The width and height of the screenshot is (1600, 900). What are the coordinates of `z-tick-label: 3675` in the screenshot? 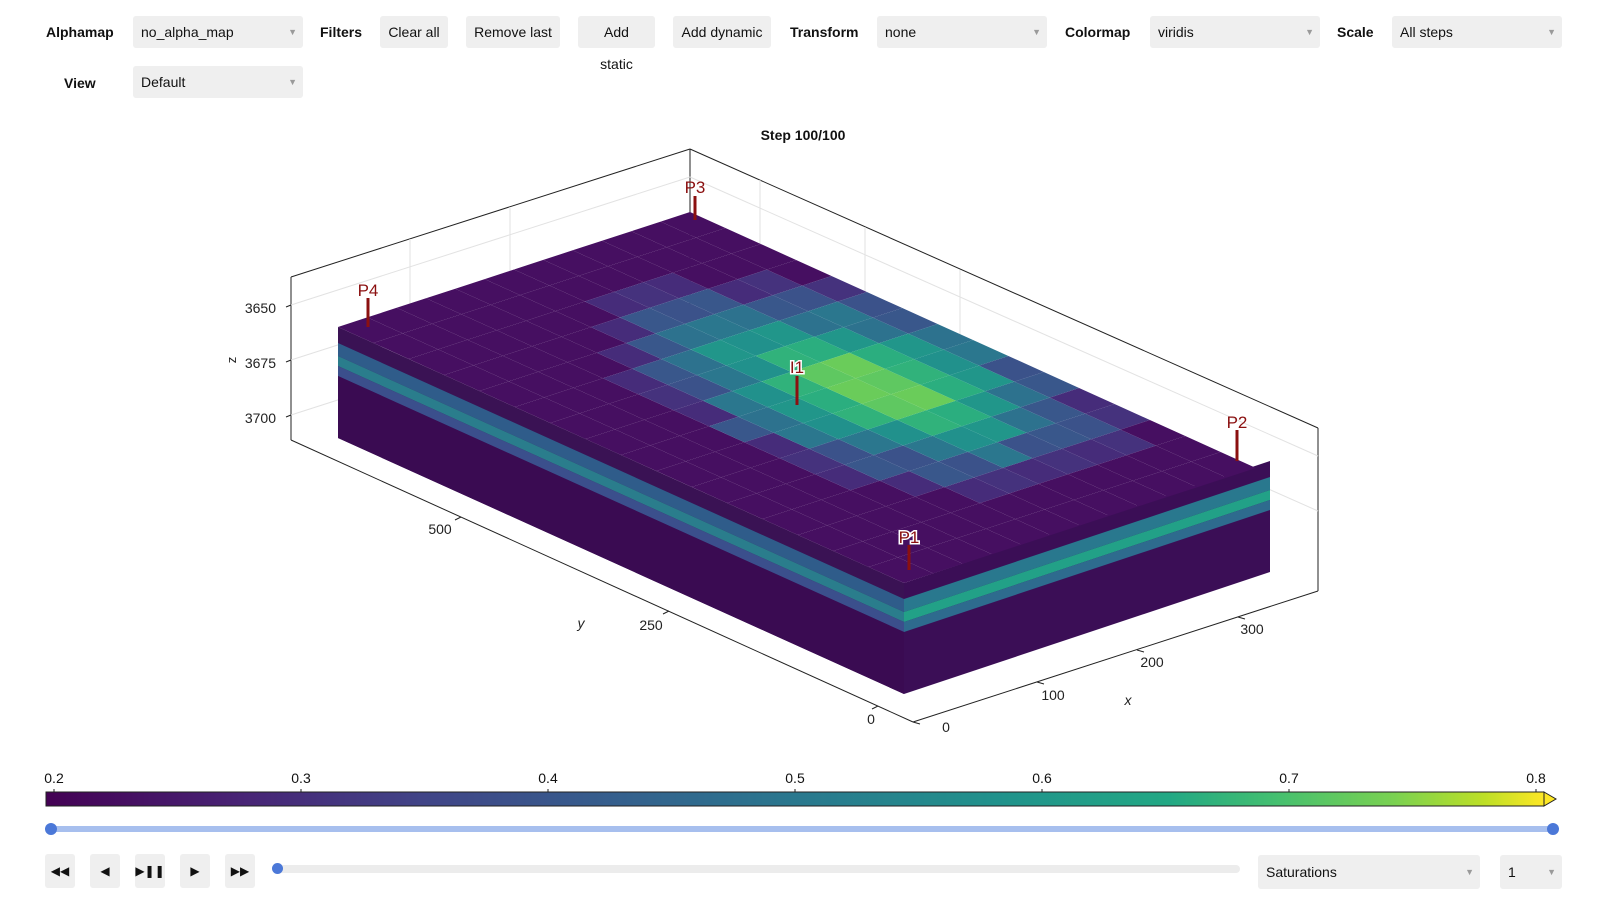 It's located at (260, 363).